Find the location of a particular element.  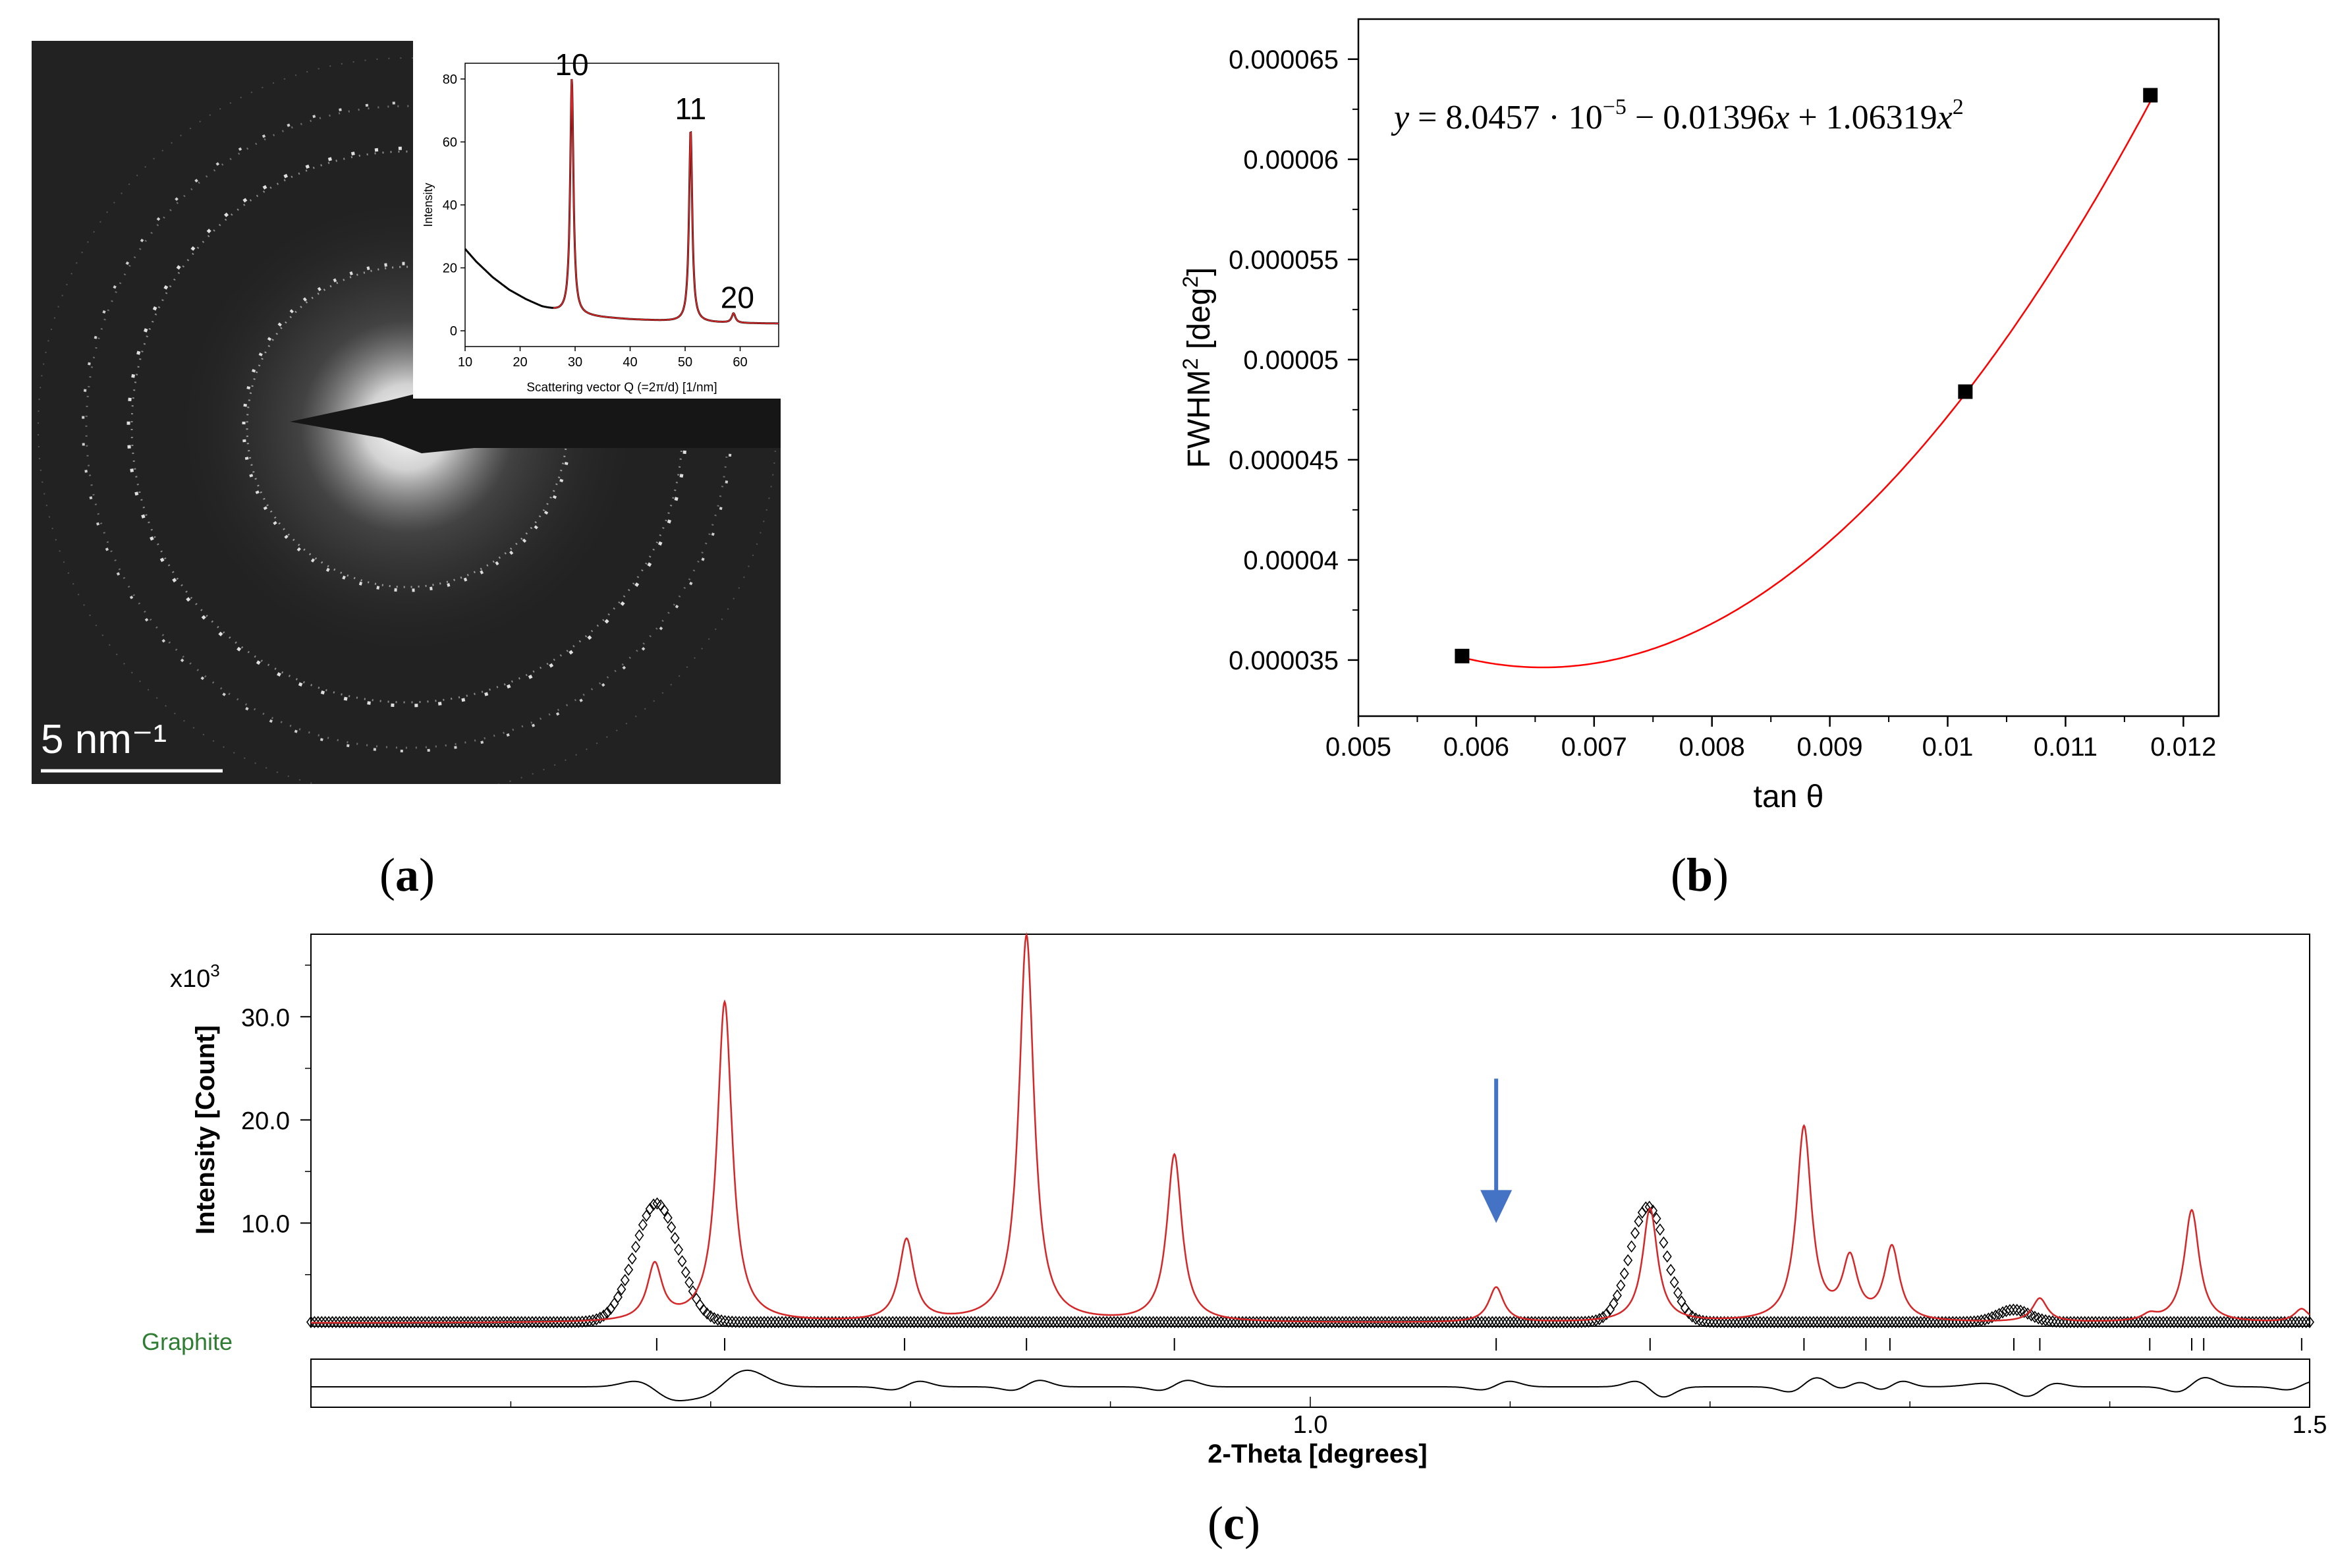

inset-axis-ticks: 10 20 30 40 50 60 0 20 40 60 80 is located at coordinates (595, 221).